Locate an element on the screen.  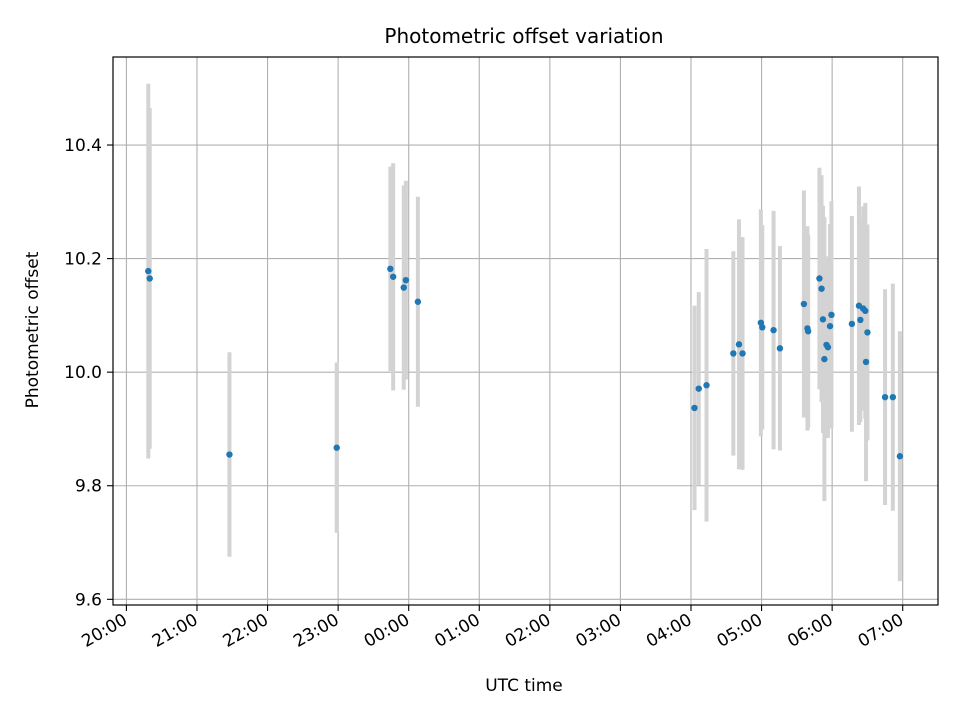
y-axis-ticks: 9.6 9.8 10.0 10.2 10.4 is located at coordinates (88, 373).